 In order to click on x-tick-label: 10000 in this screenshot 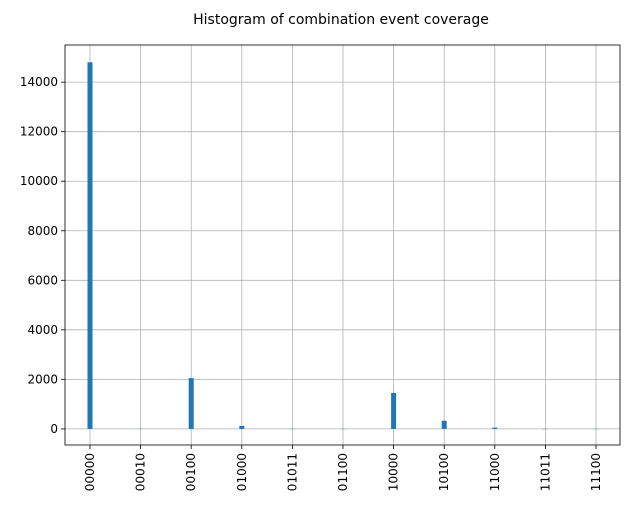, I will do `click(394, 472)`.